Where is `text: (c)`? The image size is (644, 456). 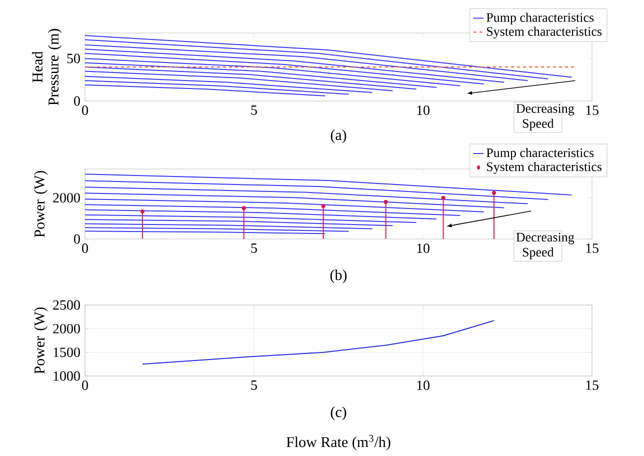
text: (c) is located at coordinates (338, 413).